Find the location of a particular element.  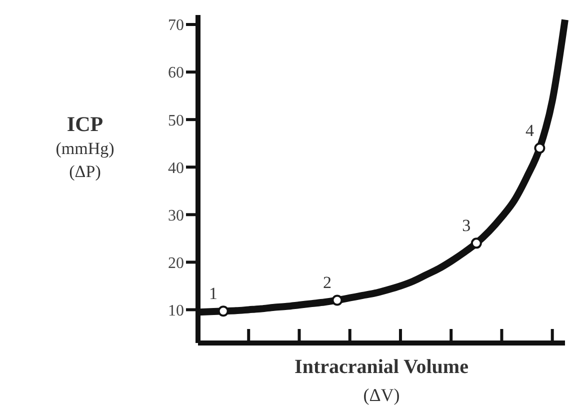

y-tick-label: 60 is located at coordinates (176, 73).